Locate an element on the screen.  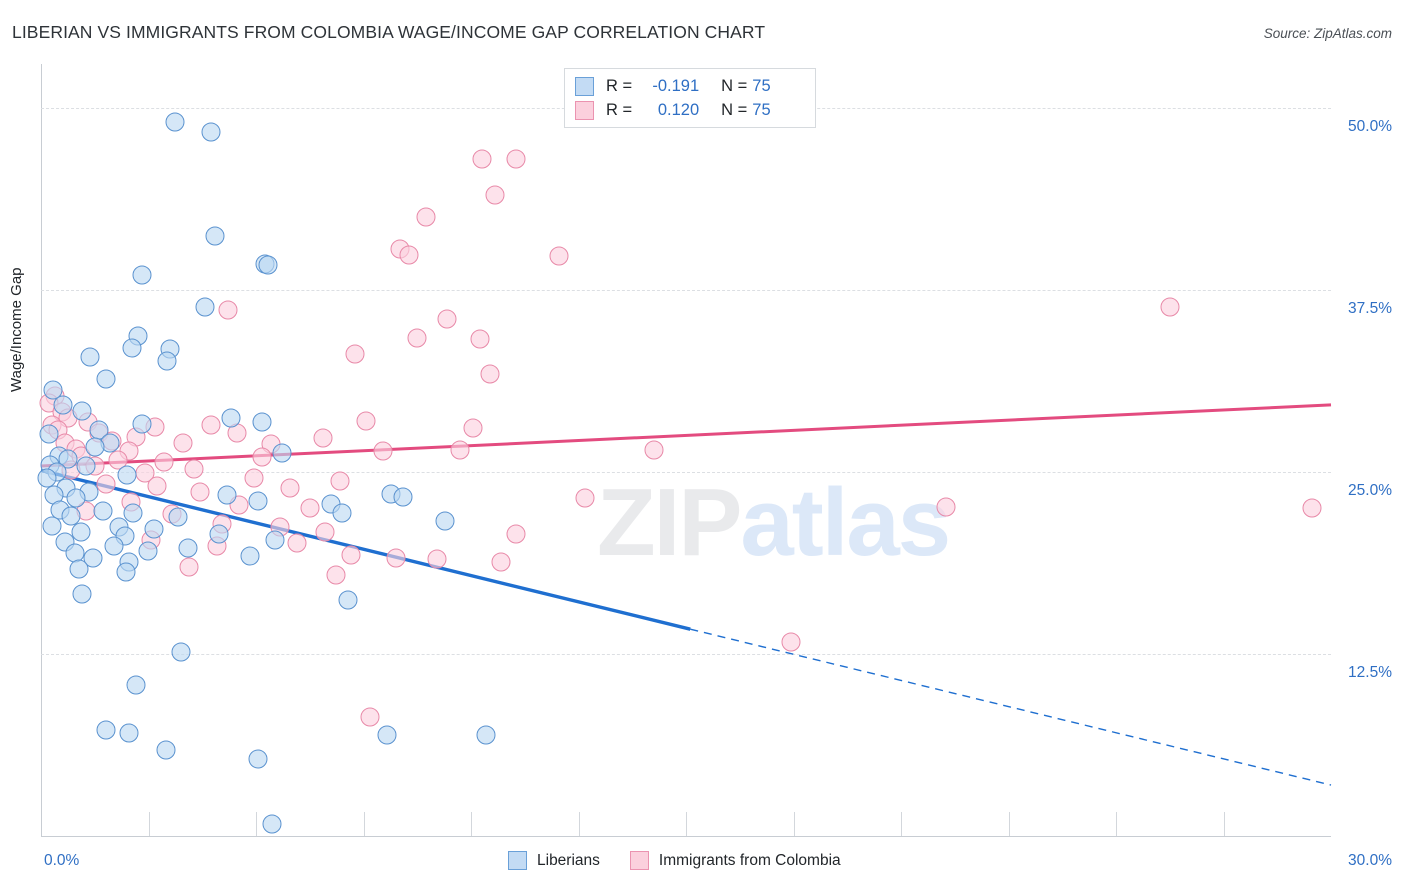
stat-r-value: -0.191 is located at coordinates (676, 85).